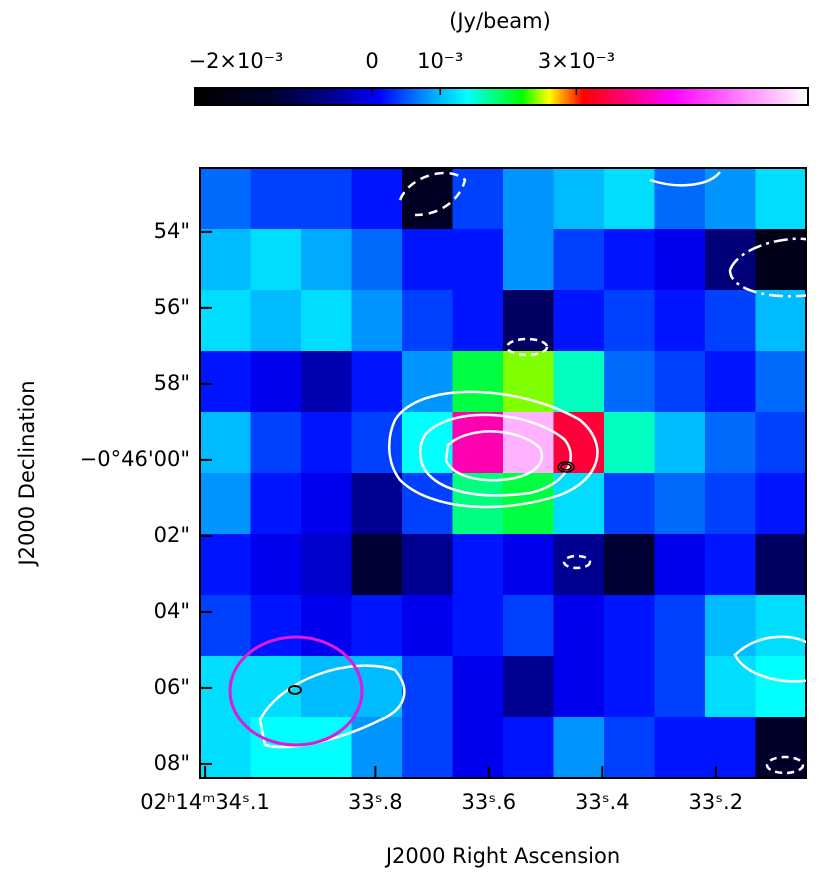  I want to click on colorbar-tick-label: 10⁻³, so click(440, 61).